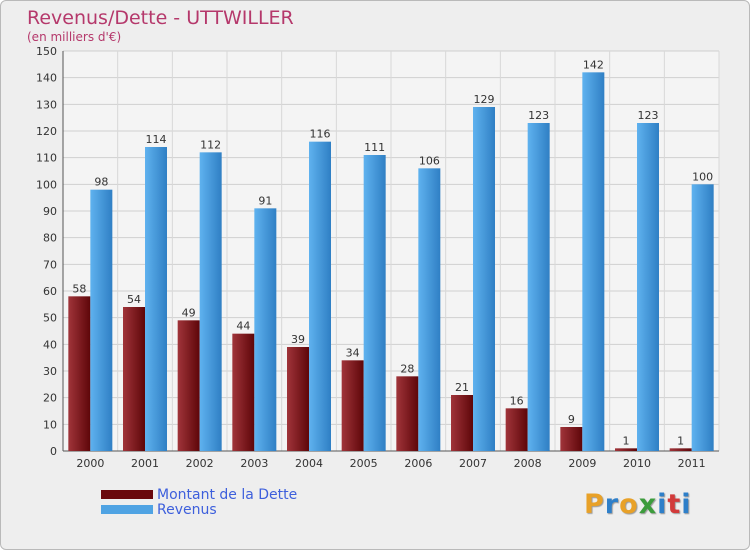  Describe the element at coordinates (145, 463) in the screenshot. I see `x-tick-label: 2001` at that location.